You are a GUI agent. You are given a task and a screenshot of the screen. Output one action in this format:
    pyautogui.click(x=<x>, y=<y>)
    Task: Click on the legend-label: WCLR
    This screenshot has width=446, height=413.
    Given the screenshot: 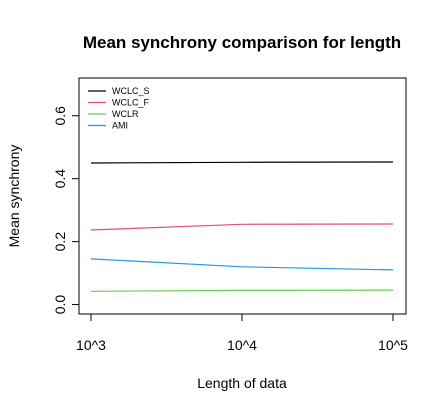 What is the action you would take?
    pyautogui.click(x=125, y=114)
    